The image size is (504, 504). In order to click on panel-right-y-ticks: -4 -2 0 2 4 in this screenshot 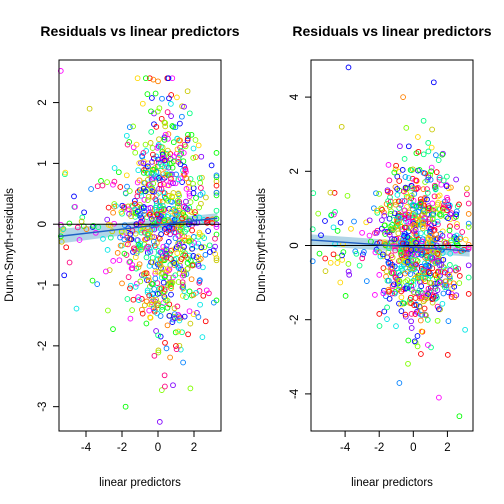, I will do `click(300, 246)`.